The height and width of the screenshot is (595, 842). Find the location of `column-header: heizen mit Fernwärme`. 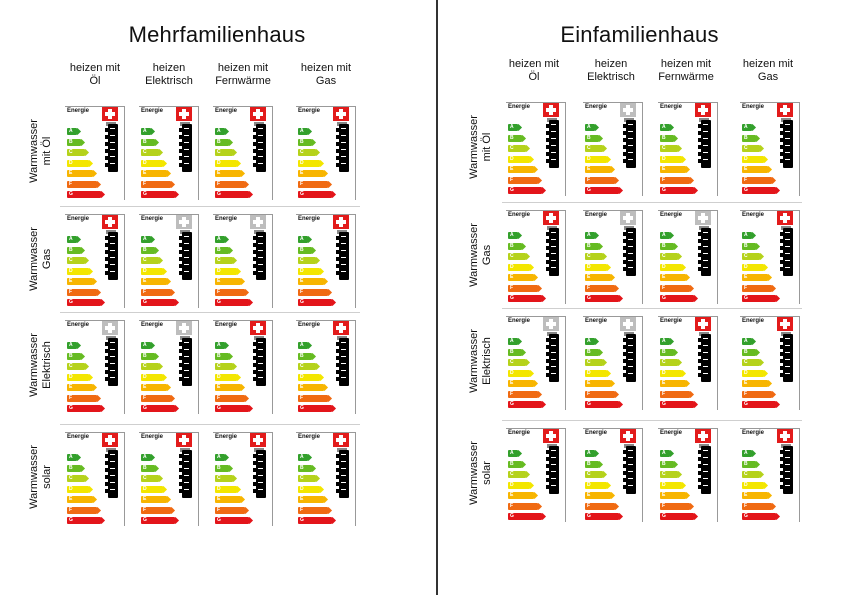

column-header: heizen mit Fernwärme is located at coordinates (686, 70).